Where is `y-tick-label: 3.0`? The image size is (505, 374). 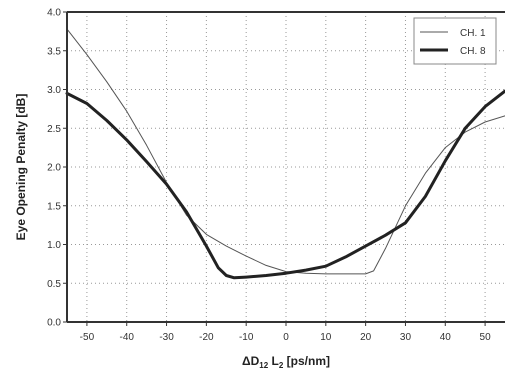 y-tick-label: 3.0 is located at coordinates (54, 90).